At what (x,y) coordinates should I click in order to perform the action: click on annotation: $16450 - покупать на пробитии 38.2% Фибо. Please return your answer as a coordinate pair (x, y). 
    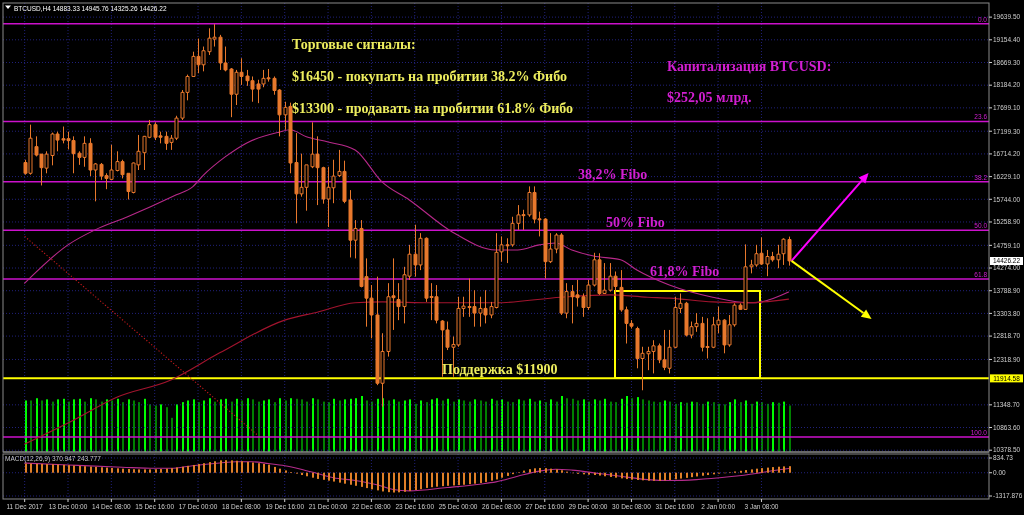
    Looking at the image, I should click on (429, 76).